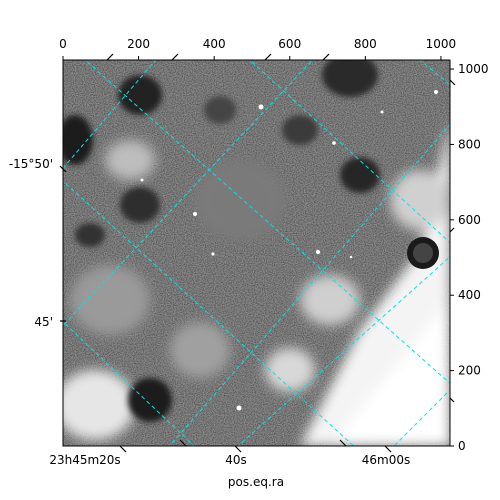 This screenshot has height=500, width=500. What do you see at coordinates (289, 44) in the screenshot?
I see `pixel-x-tick-label: 600` at bounding box center [289, 44].